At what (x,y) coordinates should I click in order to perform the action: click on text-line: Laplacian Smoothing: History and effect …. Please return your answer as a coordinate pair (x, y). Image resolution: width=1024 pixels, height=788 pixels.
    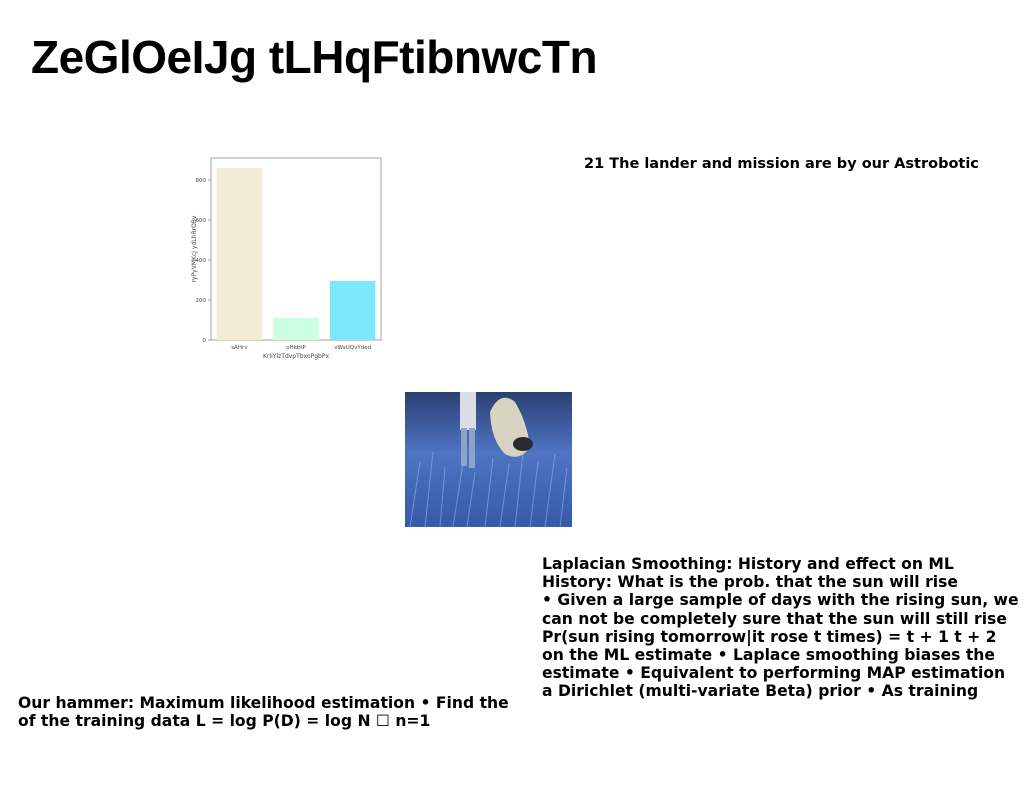
    Looking at the image, I should click on (748, 564).